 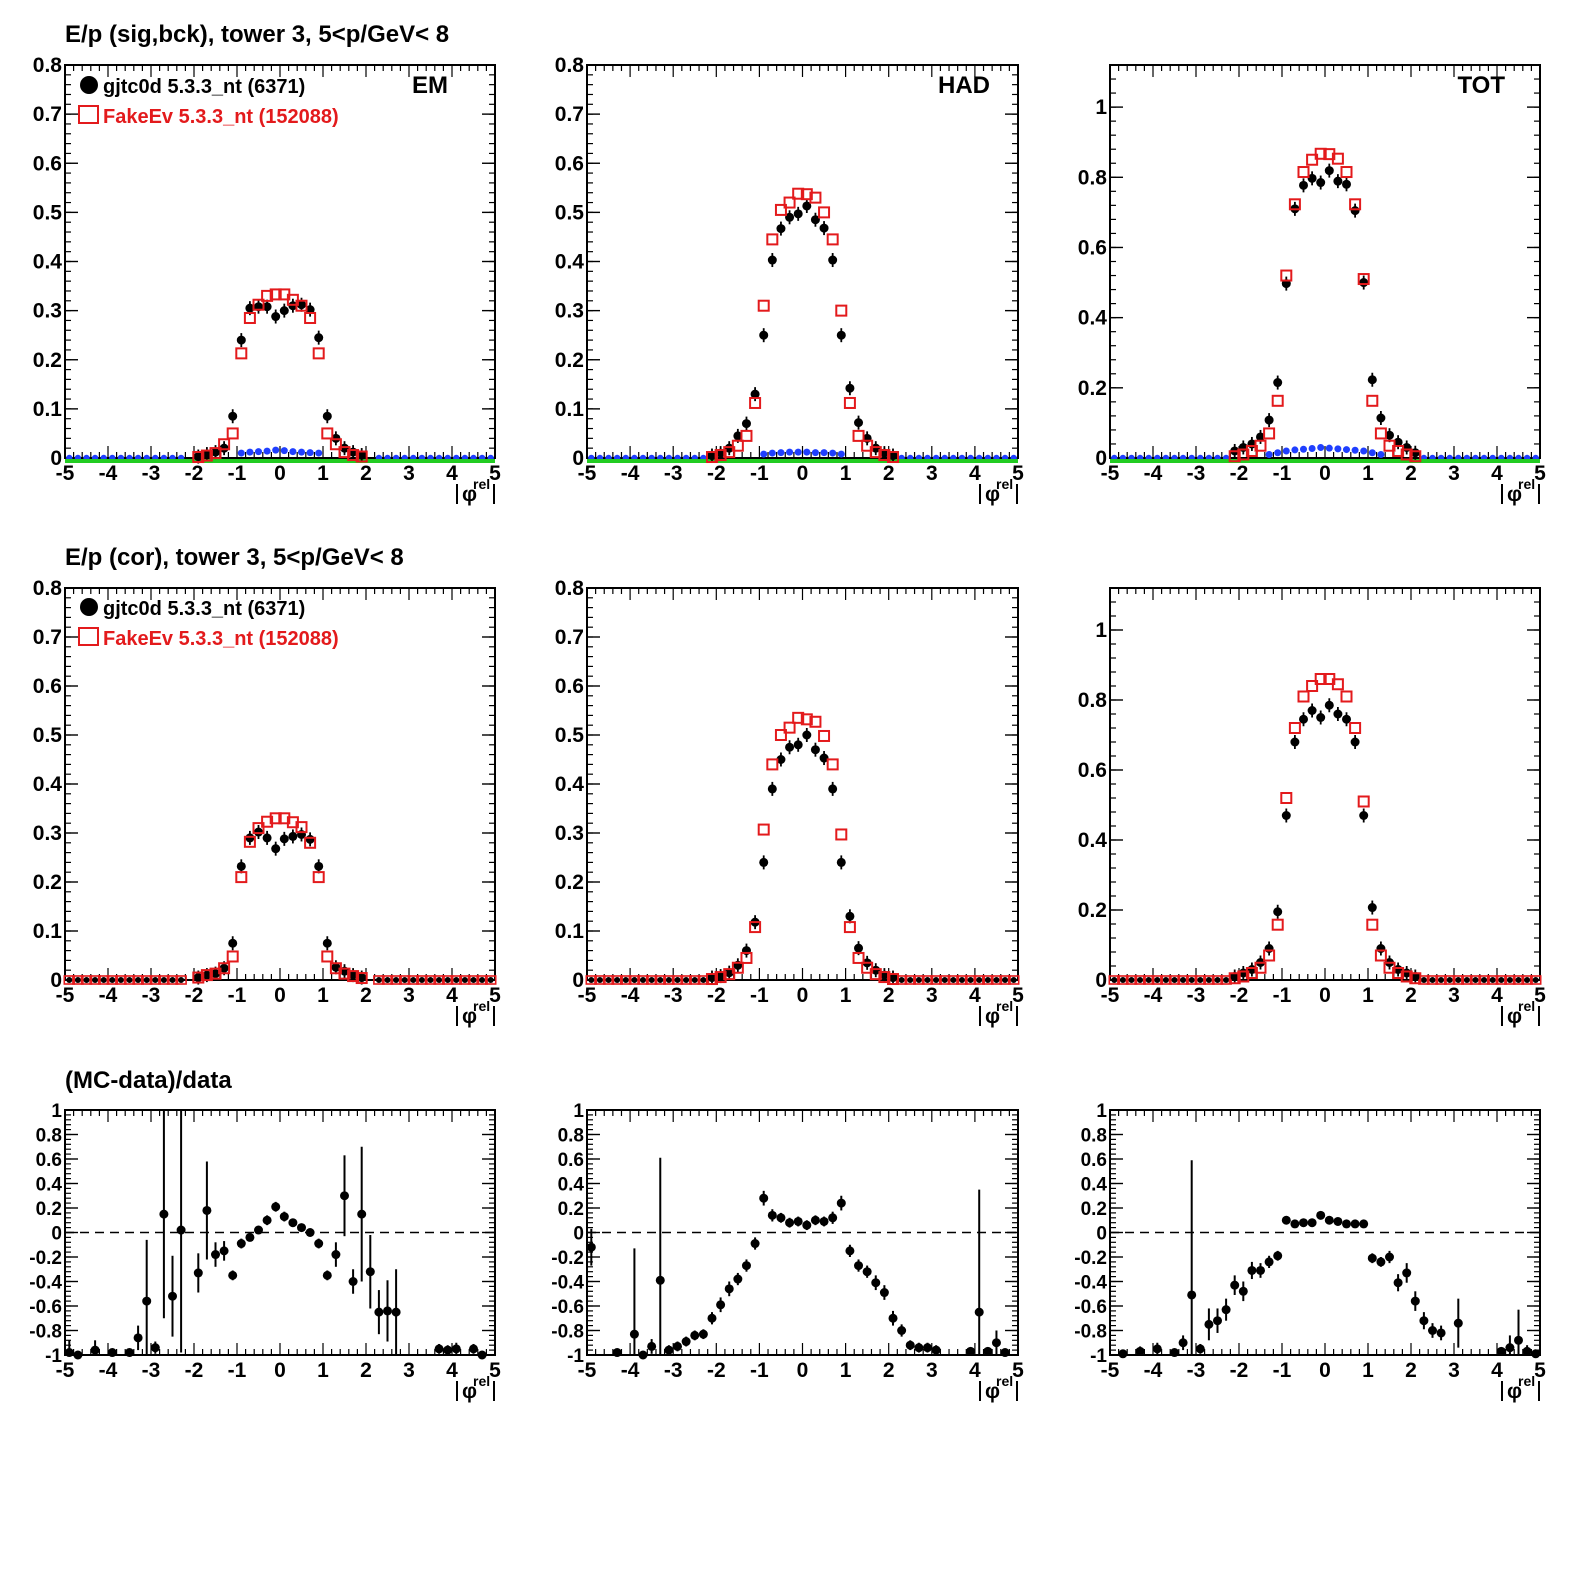 I want to click on axis-label-phi: φ, so click(x=469, y=1016).